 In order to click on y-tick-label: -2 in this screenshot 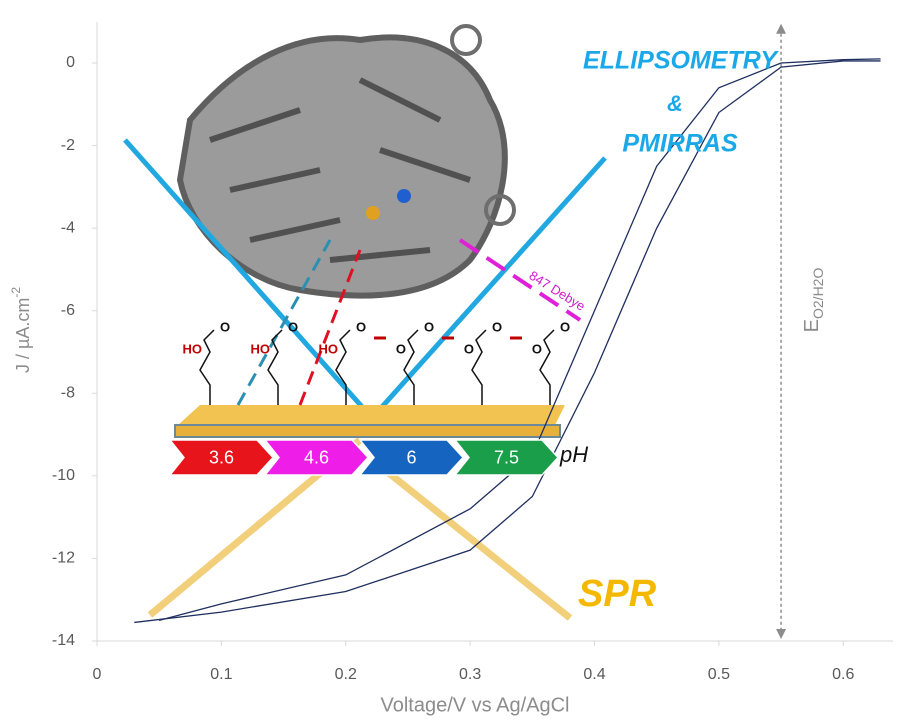, I will do `click(68, 145)`.